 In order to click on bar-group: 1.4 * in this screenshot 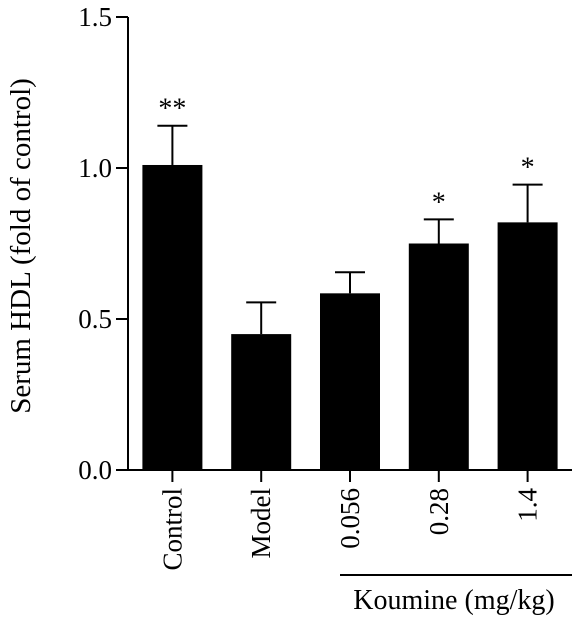, I will do `click(527, 337)`.